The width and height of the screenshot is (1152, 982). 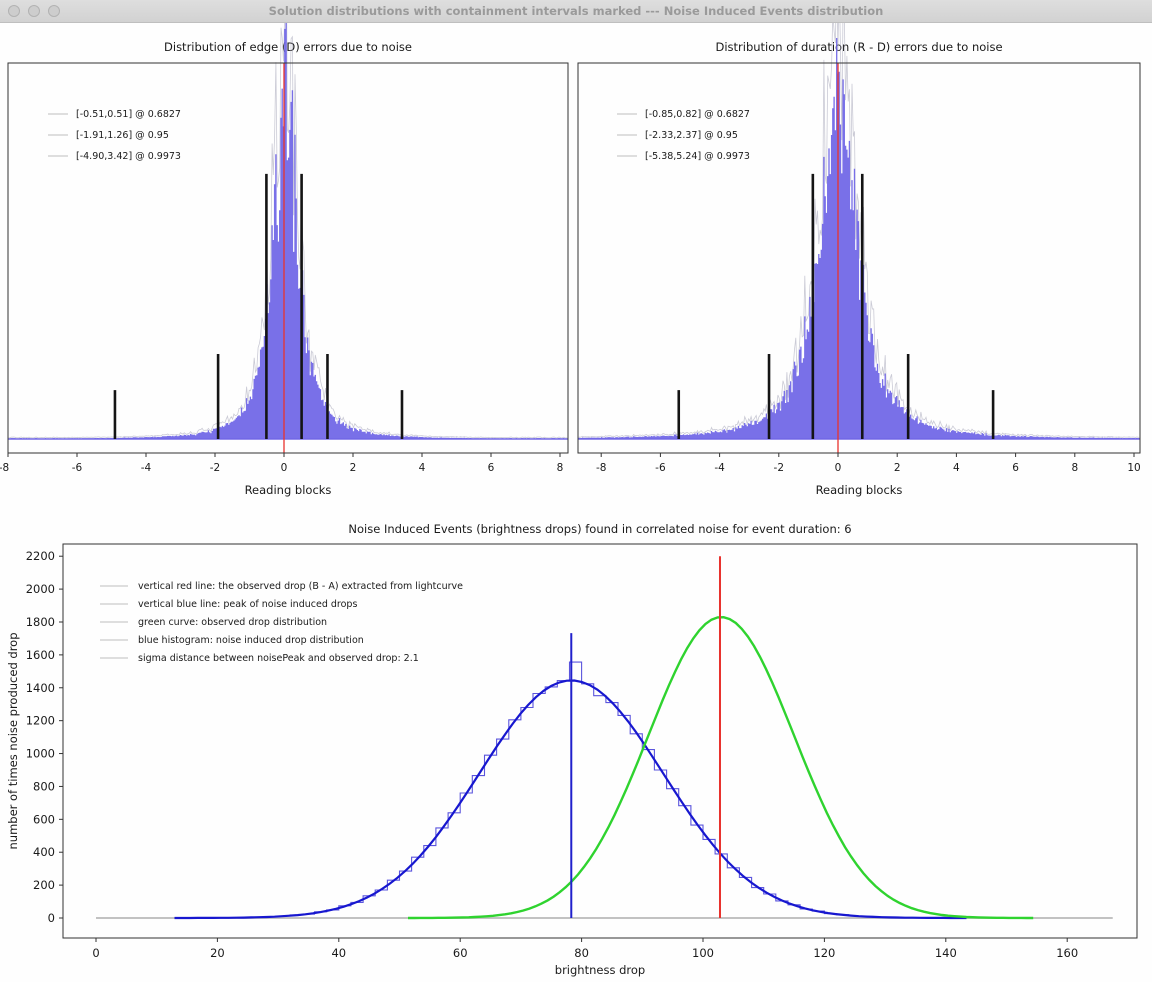 I want to click on x-tick-label: 10, so click(x=1133, y=468).